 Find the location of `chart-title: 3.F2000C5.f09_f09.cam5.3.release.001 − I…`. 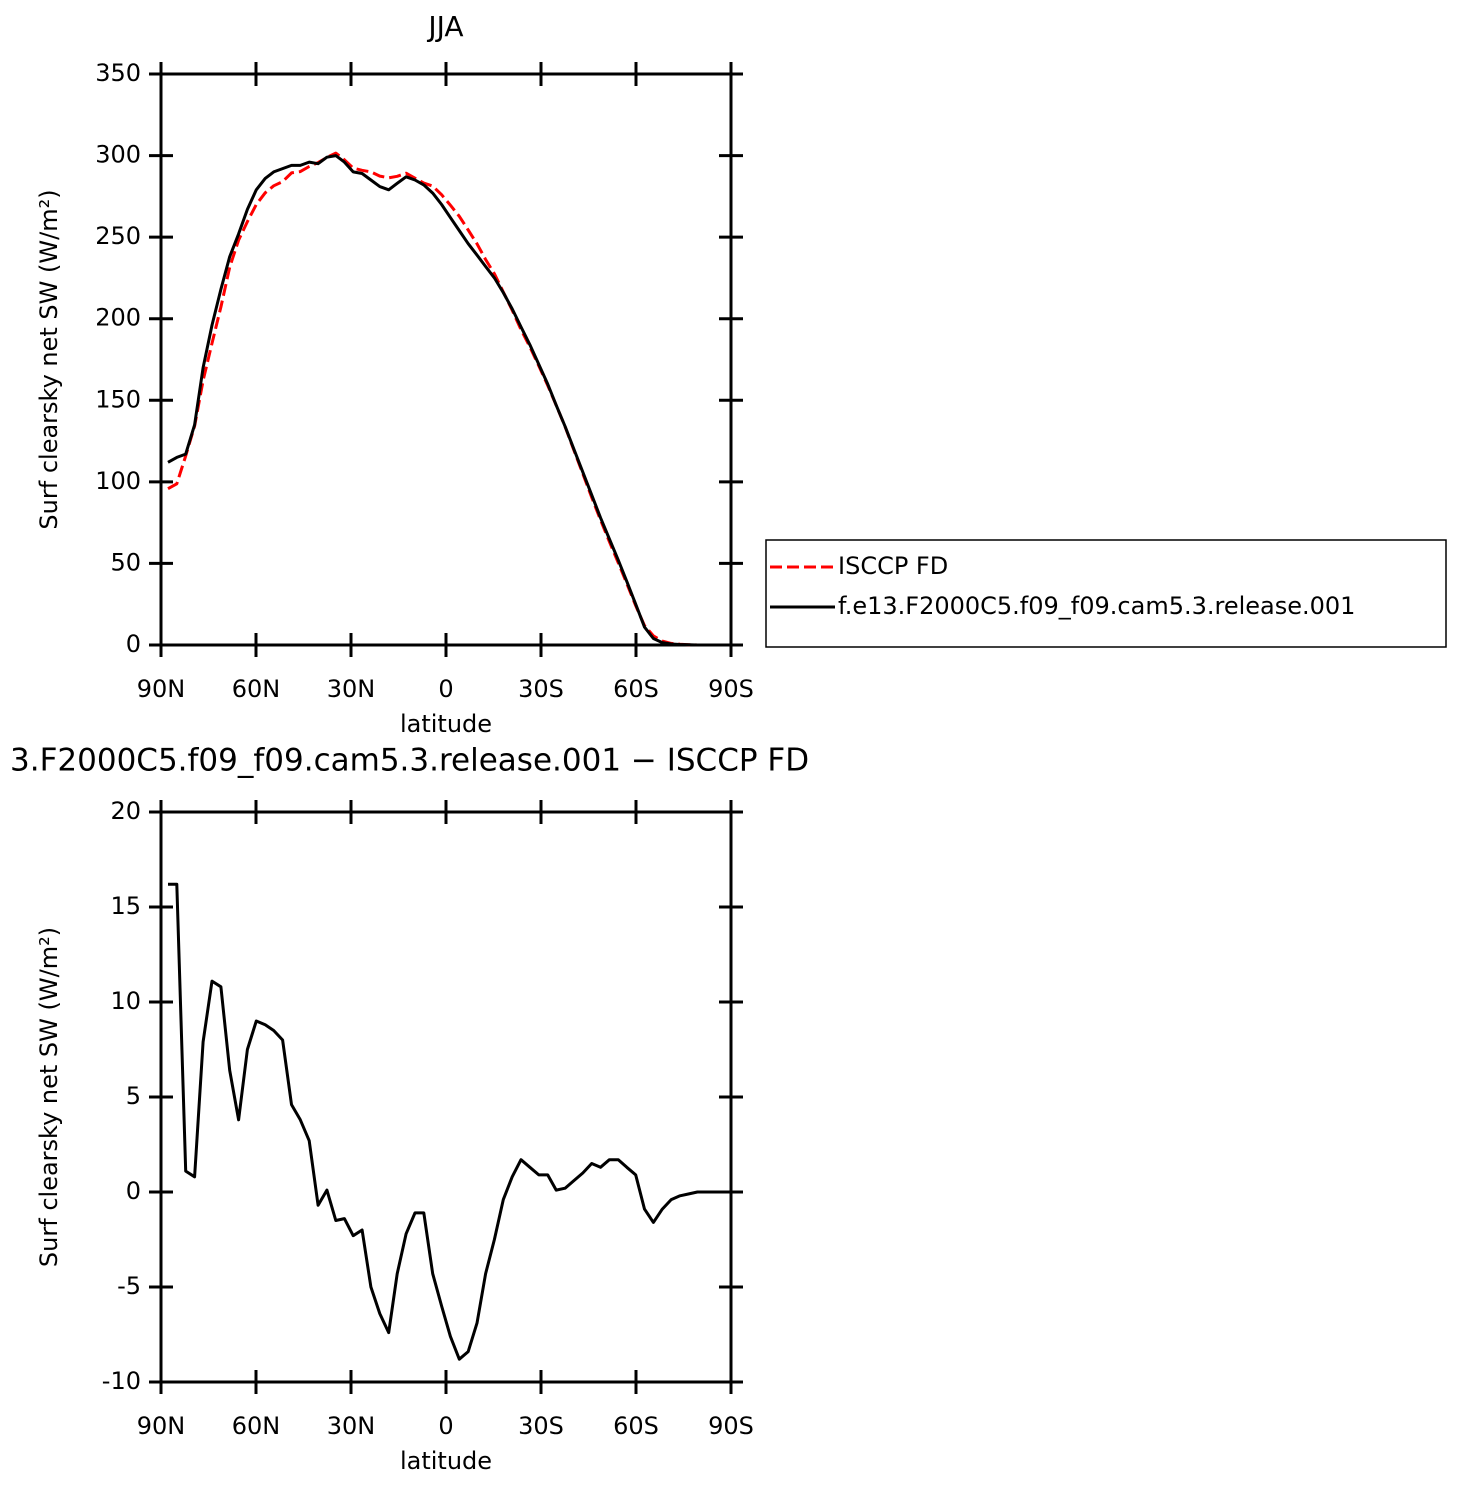

chart-title: 3.F2000C5.f09_f09.cam5.3.release.001 − I… is located at coordinates (409, 761).